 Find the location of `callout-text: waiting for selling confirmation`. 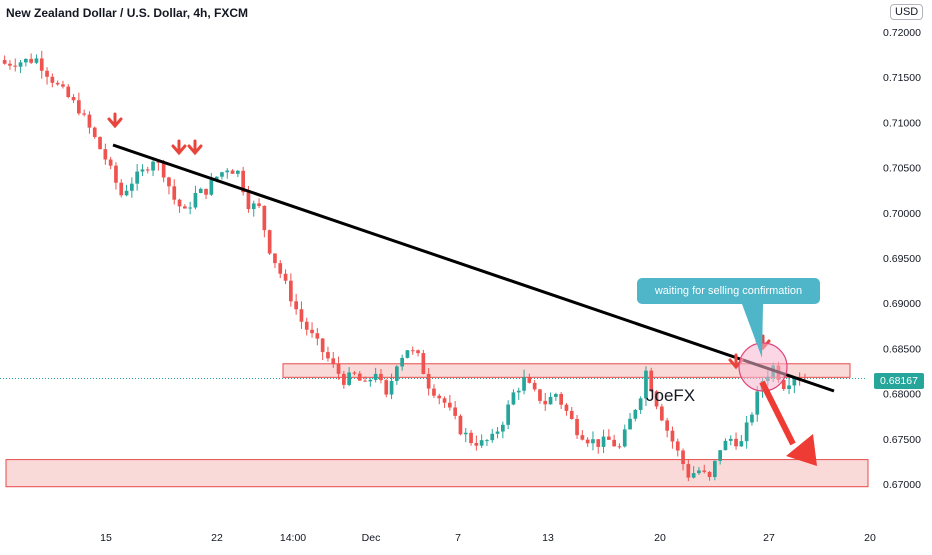

callout-text: waiting for selling confirmation is located at coordinates (728, 291).